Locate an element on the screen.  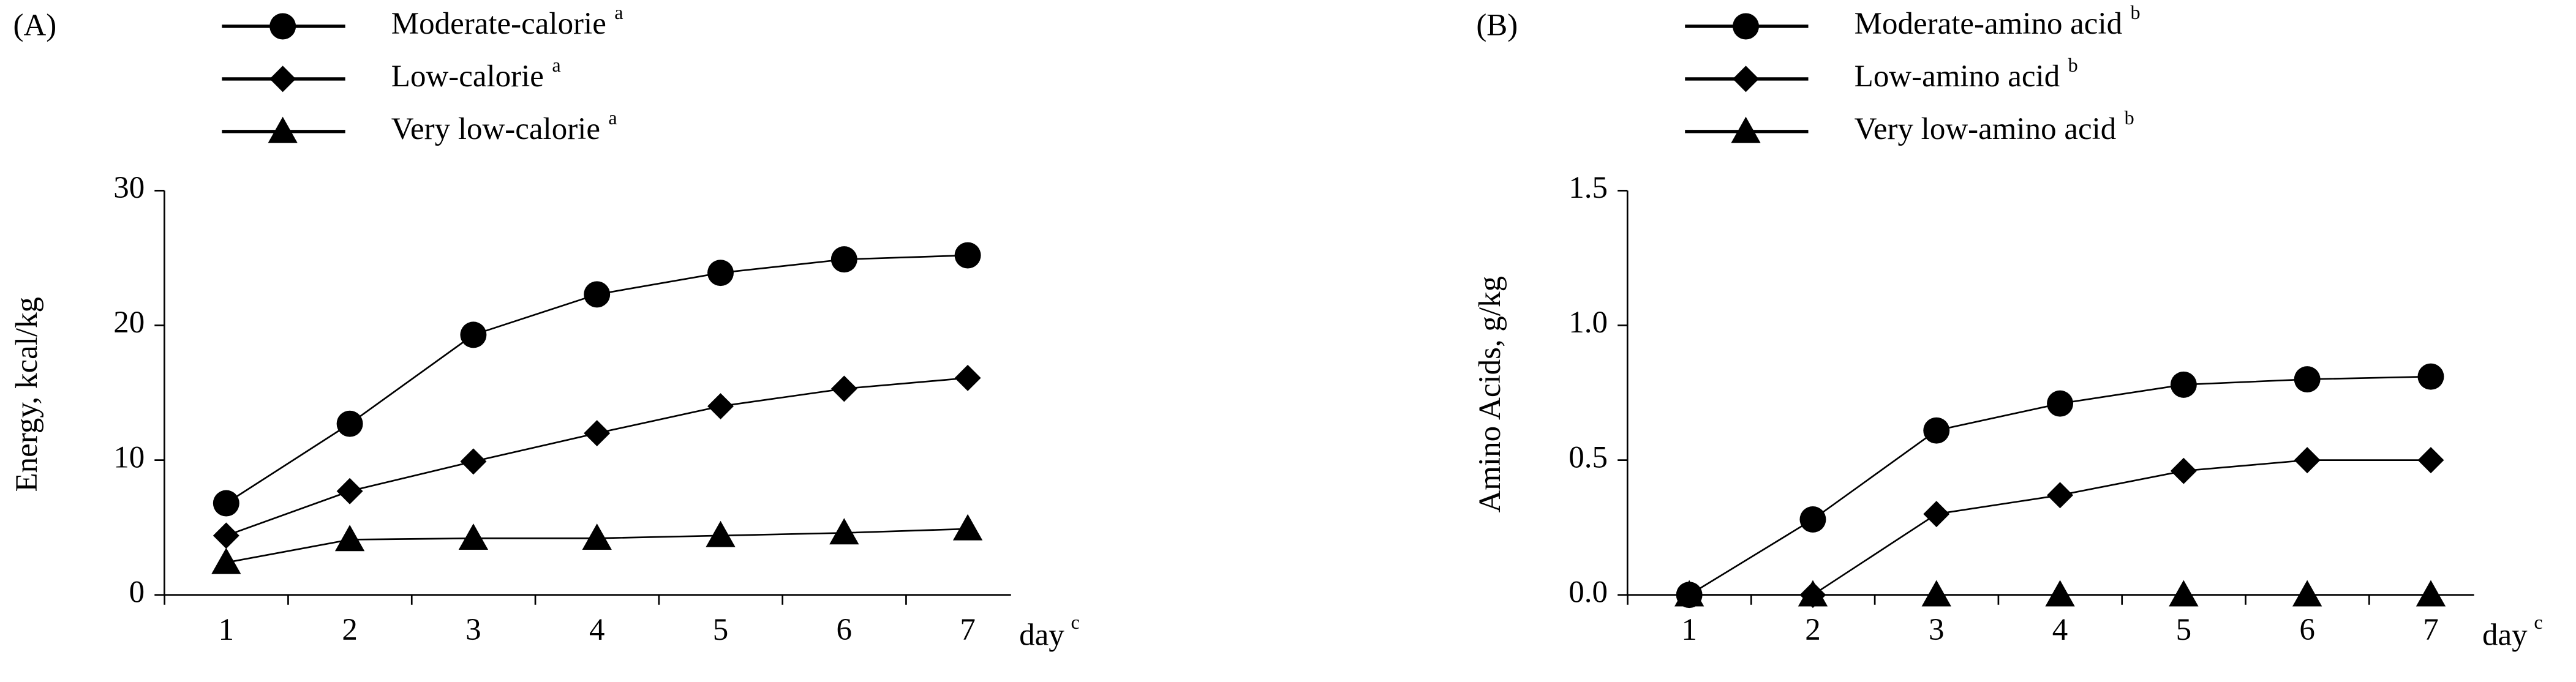
y-axis-label: Amino Acids, g/kg is located at coordinates (1490, 394).